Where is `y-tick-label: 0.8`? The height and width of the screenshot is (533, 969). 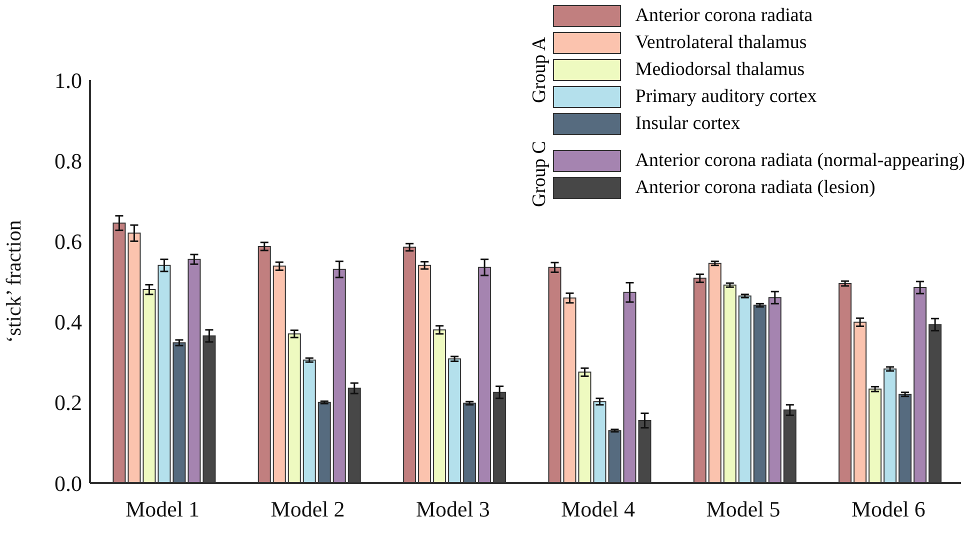 y-tick-label: 0.8 is located at coordinates (68, 161).